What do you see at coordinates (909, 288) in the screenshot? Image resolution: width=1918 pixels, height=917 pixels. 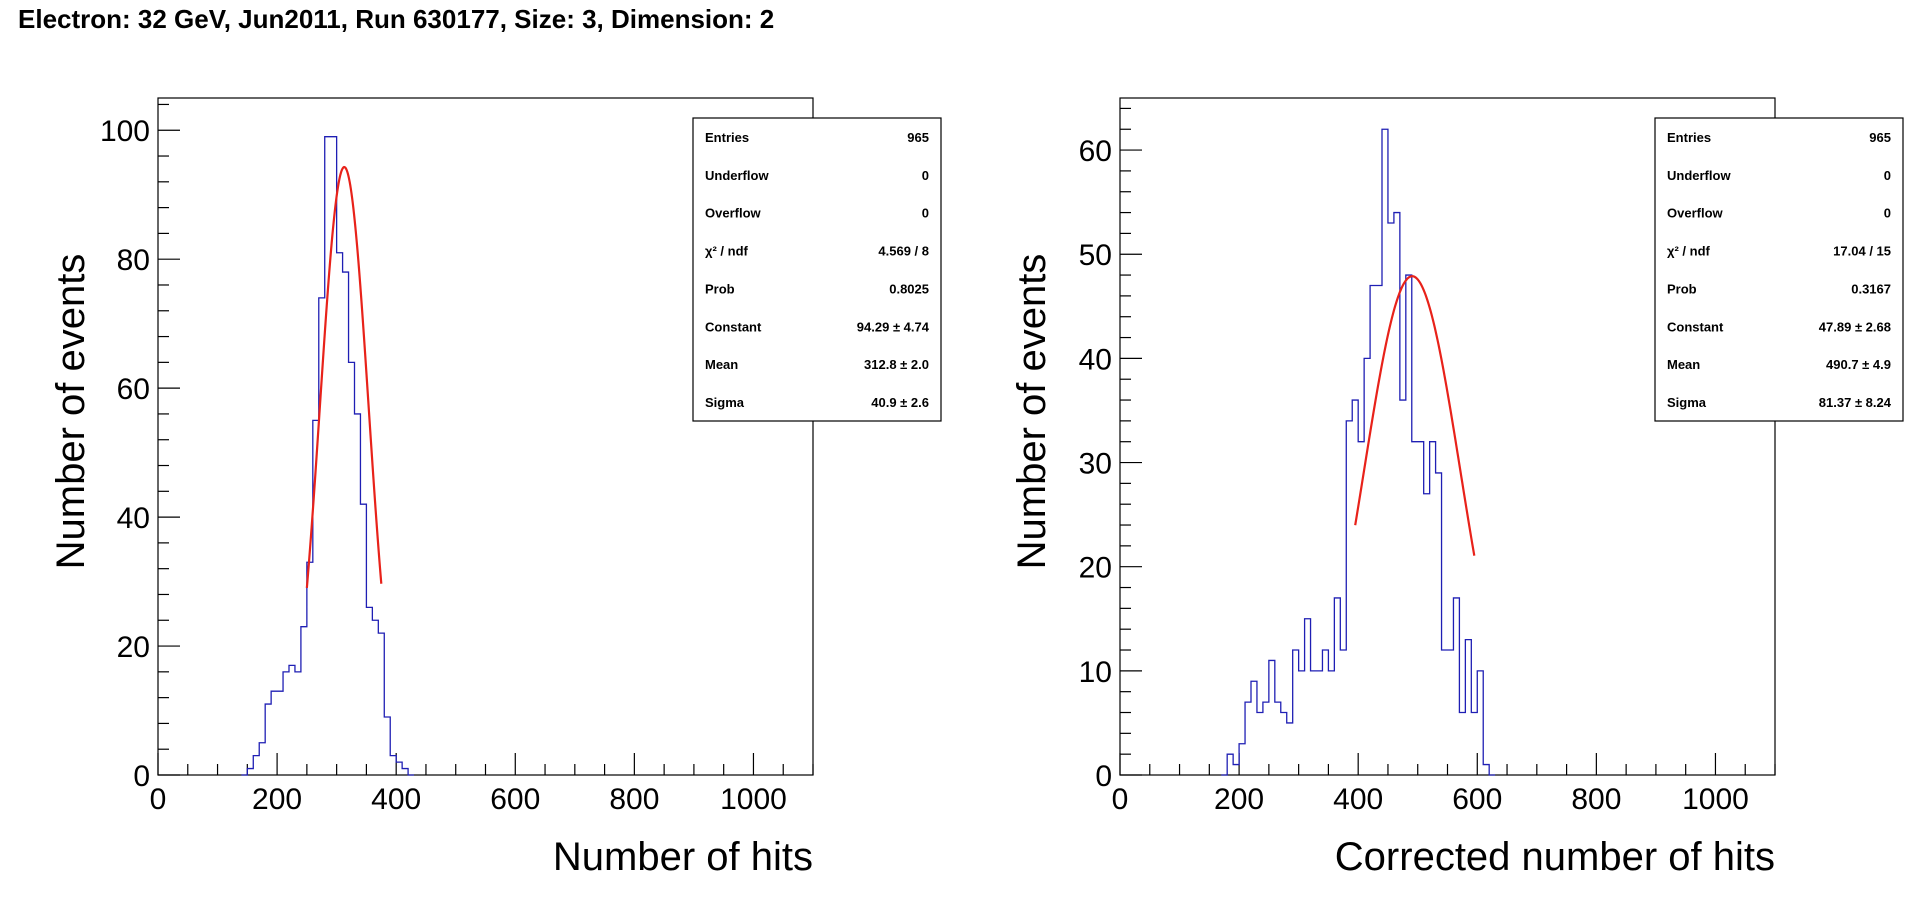 I see `stats-value: 0.8025` at bounding box center [909, 288].